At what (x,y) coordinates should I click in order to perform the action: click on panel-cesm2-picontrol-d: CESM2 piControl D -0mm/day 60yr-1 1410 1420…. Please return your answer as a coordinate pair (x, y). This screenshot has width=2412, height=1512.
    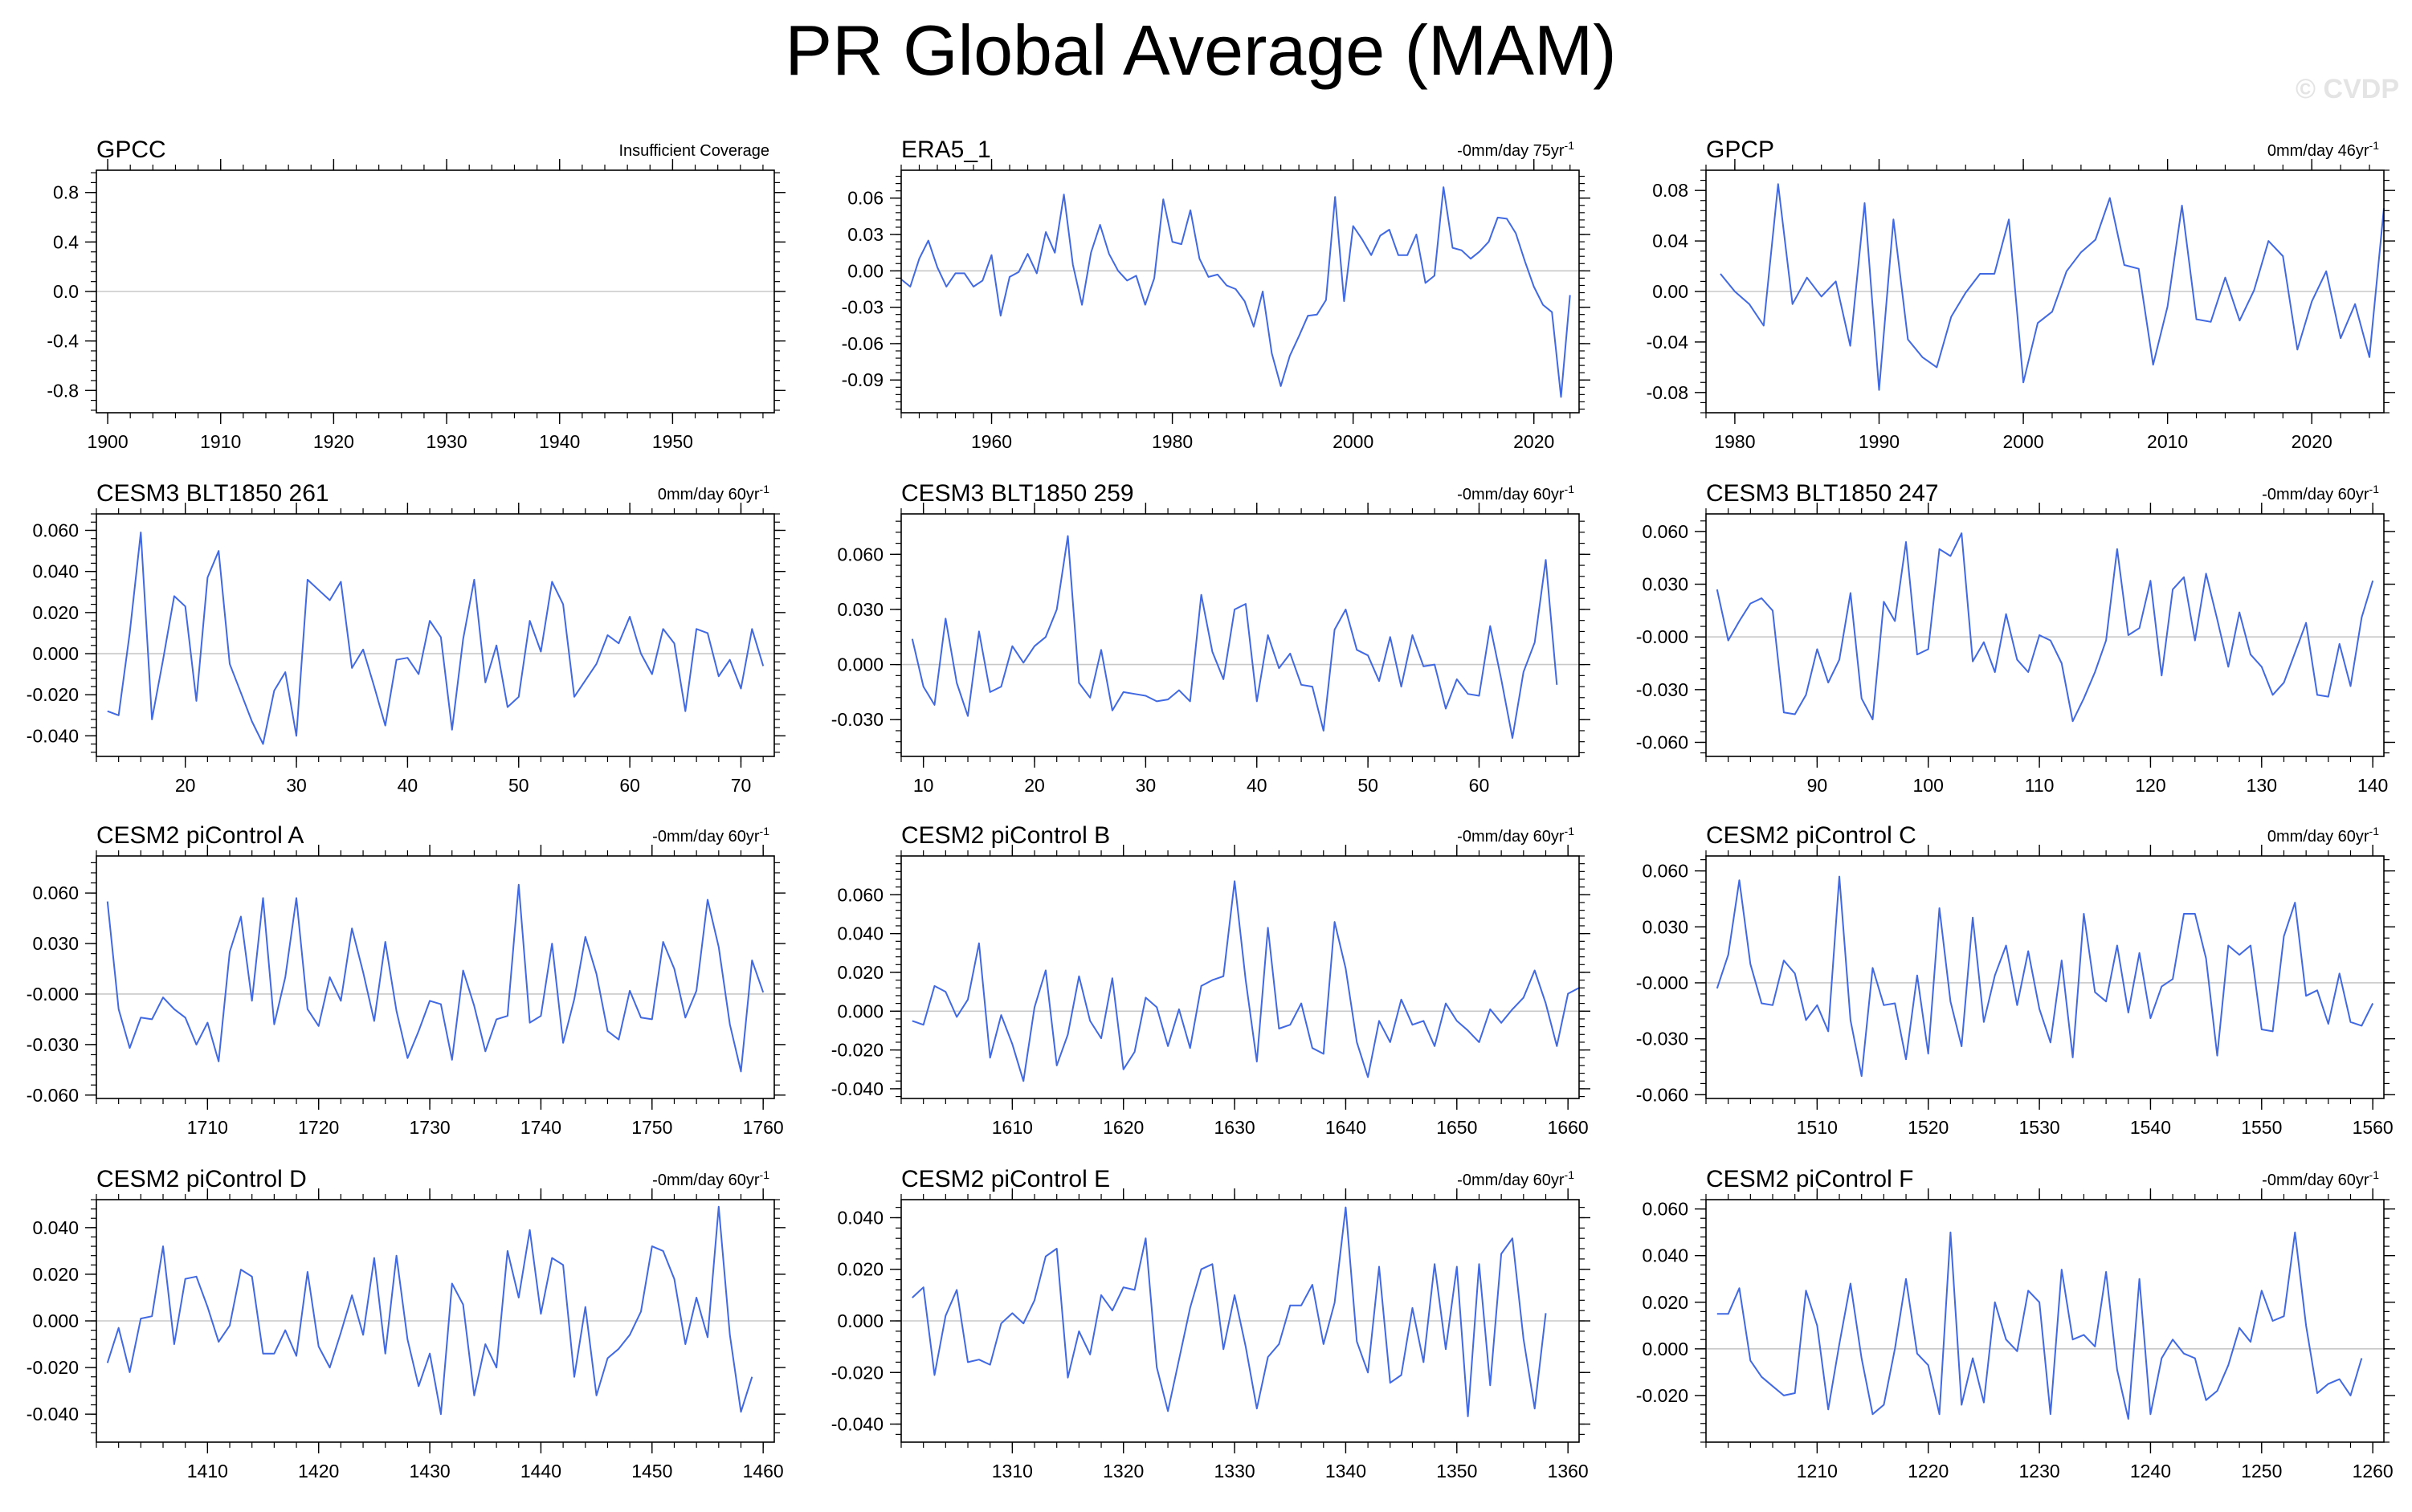
    Looking at the image, I should click on (406, 1323).